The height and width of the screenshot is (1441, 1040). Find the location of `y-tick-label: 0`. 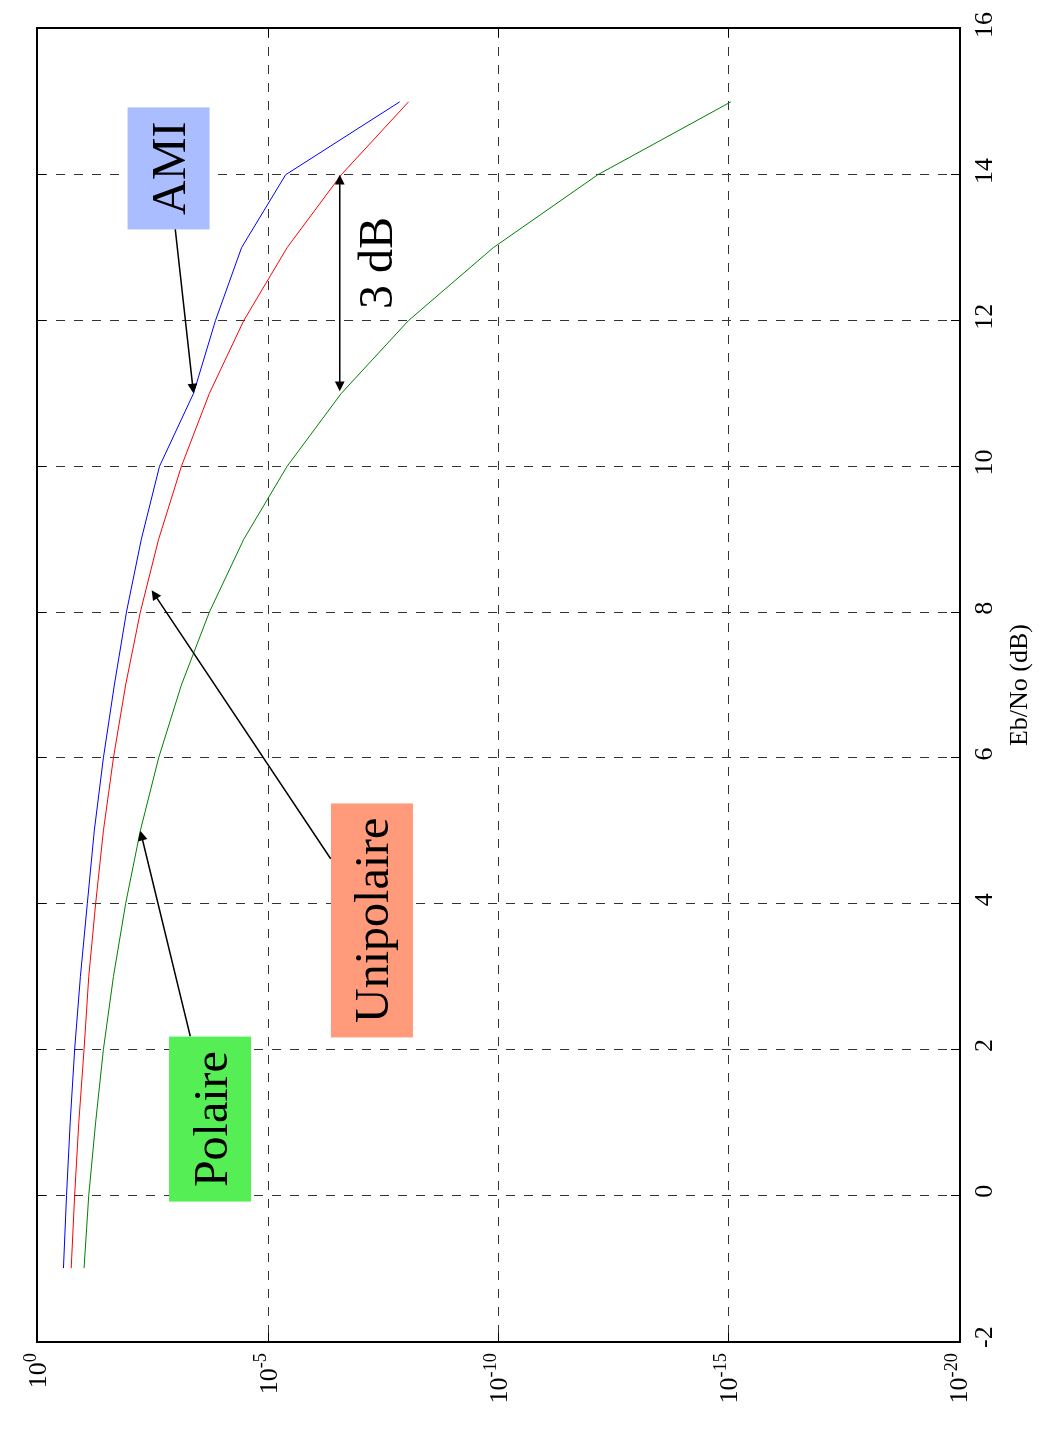

y-tick-label: 0 is located at coordinates (983, 1191).